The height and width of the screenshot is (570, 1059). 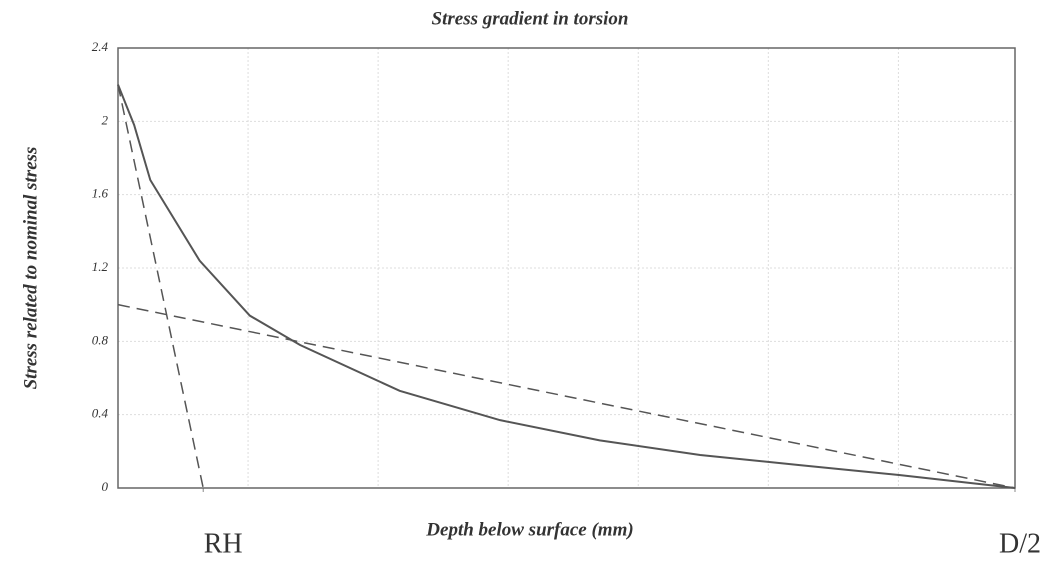 What do you see at coordinates (100, 46) in the screenshot?
I see `y-tick-label: 2.4` at bounding box center [100, 46].